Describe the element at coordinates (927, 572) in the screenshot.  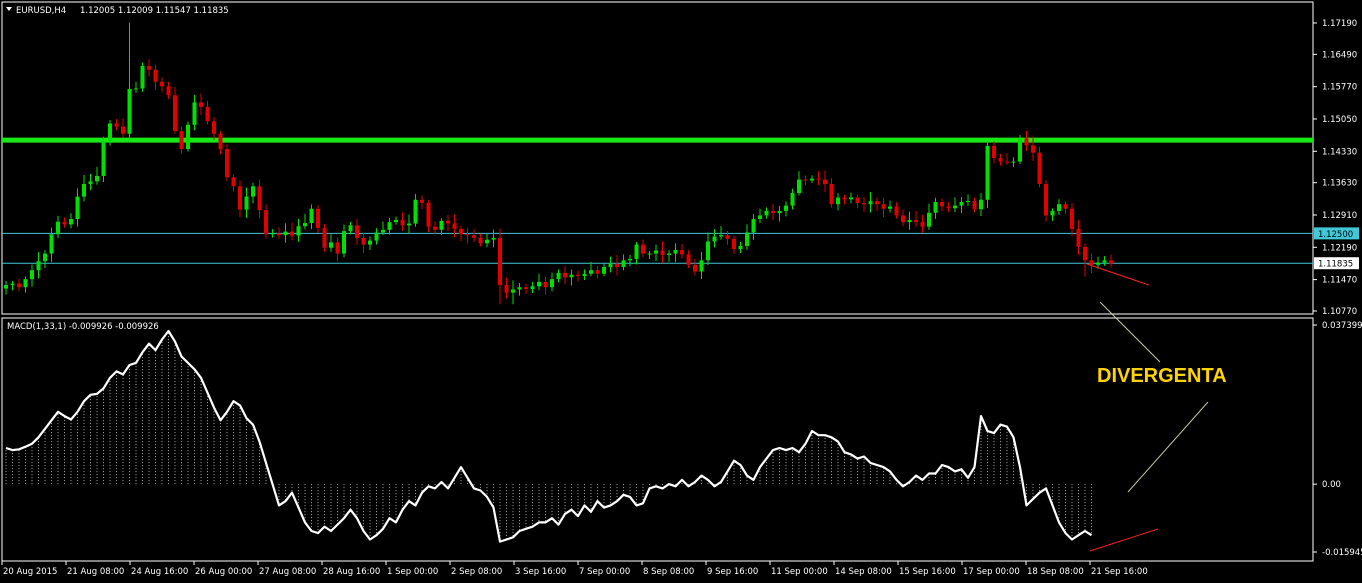
I see `time-tick-label: 15 Sep 16:00` at that location.